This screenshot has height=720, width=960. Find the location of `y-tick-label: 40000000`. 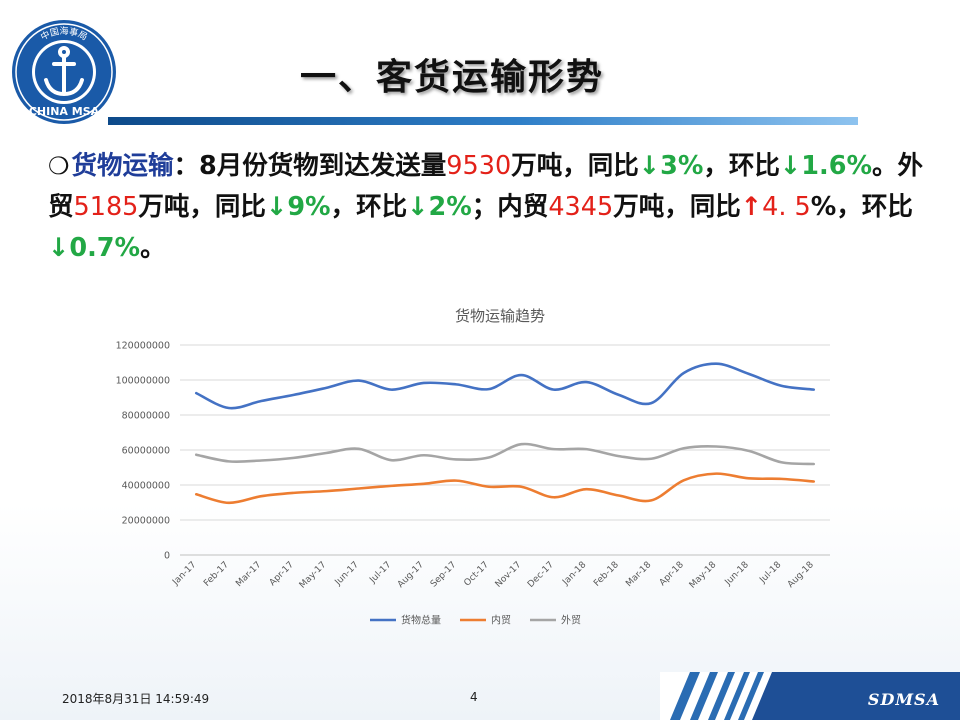

y-tick-label: 40000000 is located at coordinates (146, 486).